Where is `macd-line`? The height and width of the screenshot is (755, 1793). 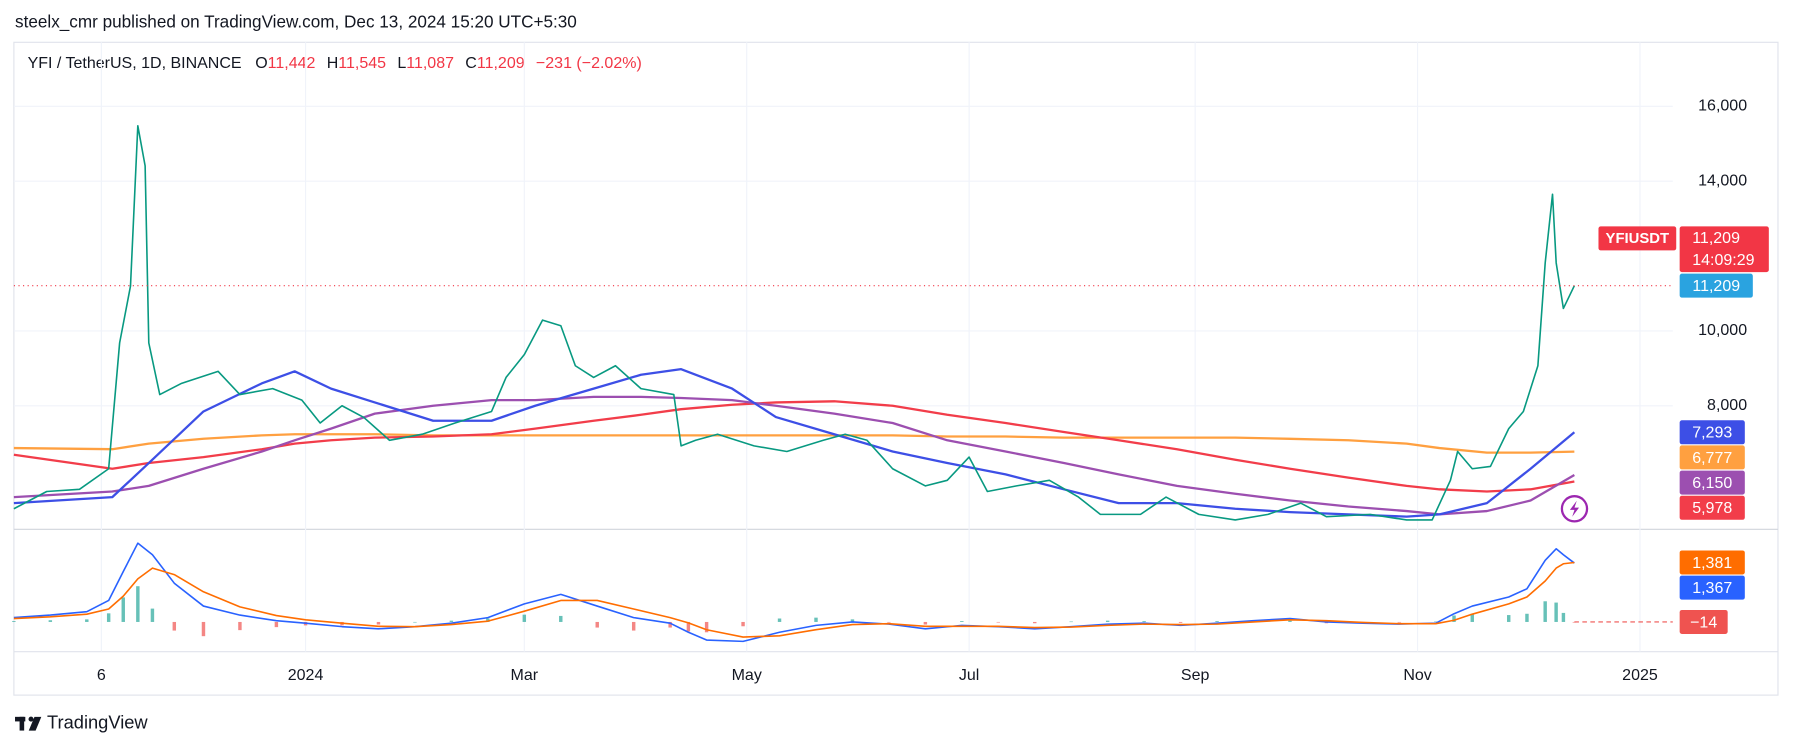
macd-line is located at coordinates (794, 599).